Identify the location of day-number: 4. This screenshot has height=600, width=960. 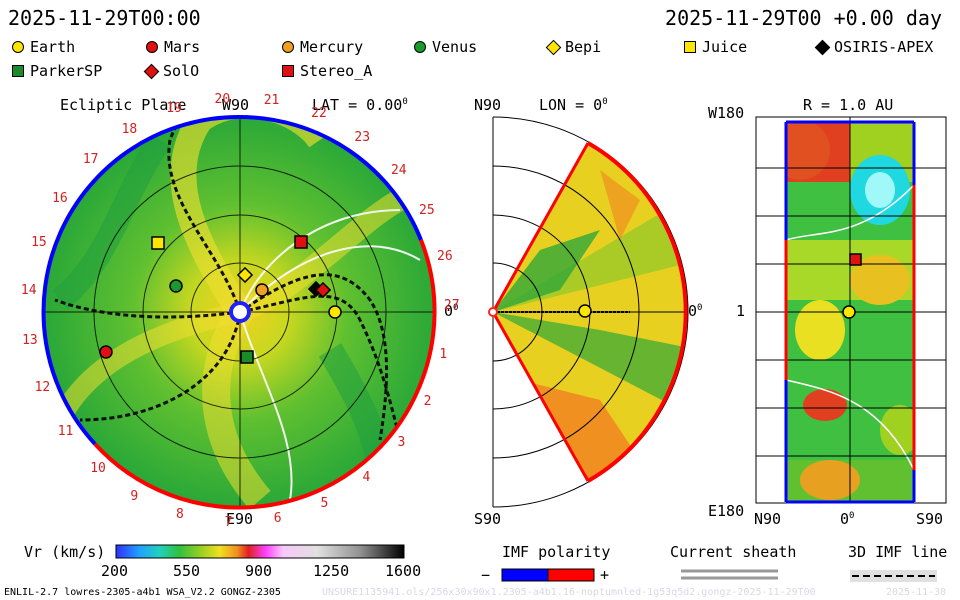
(366, 478).